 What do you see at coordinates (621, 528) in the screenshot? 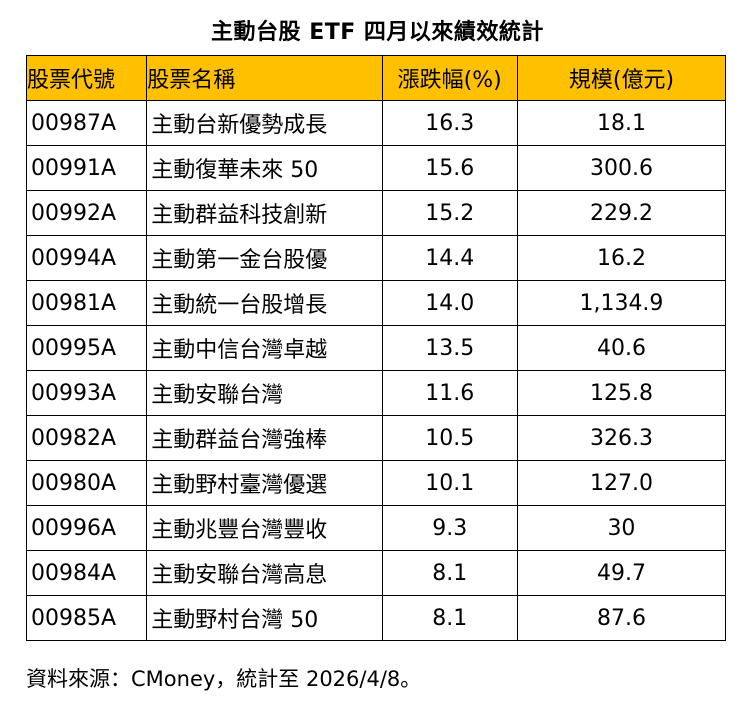
I see `cell-fund-size: 30` at bounding box center [621, 528].